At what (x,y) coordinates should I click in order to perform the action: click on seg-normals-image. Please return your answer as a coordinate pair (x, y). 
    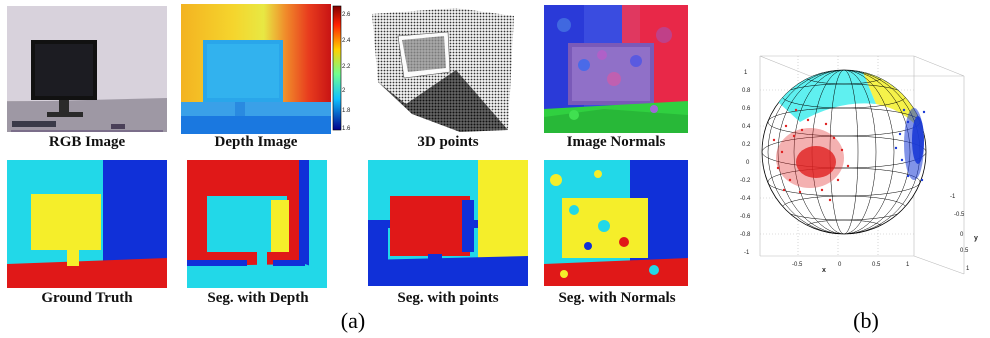
    Looking at the image, I should click on (616, 223).